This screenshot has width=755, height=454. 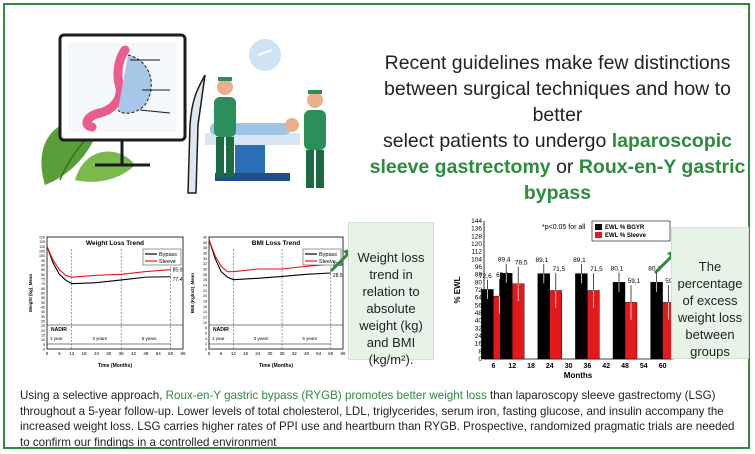 What do you see at coordinates (43, 270) in the screenshot?
I see `y-tick-label: 85` at bounding box center [43, 270].